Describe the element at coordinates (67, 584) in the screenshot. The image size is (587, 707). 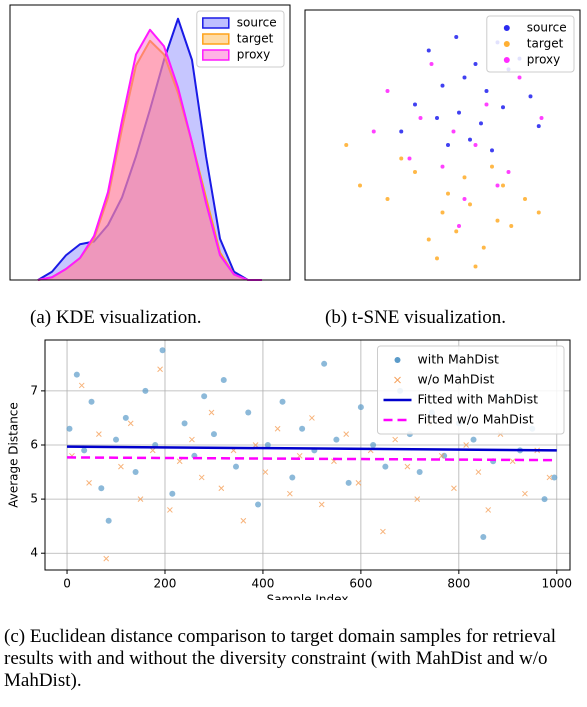
I see `x-tick-label: 0` at that location.